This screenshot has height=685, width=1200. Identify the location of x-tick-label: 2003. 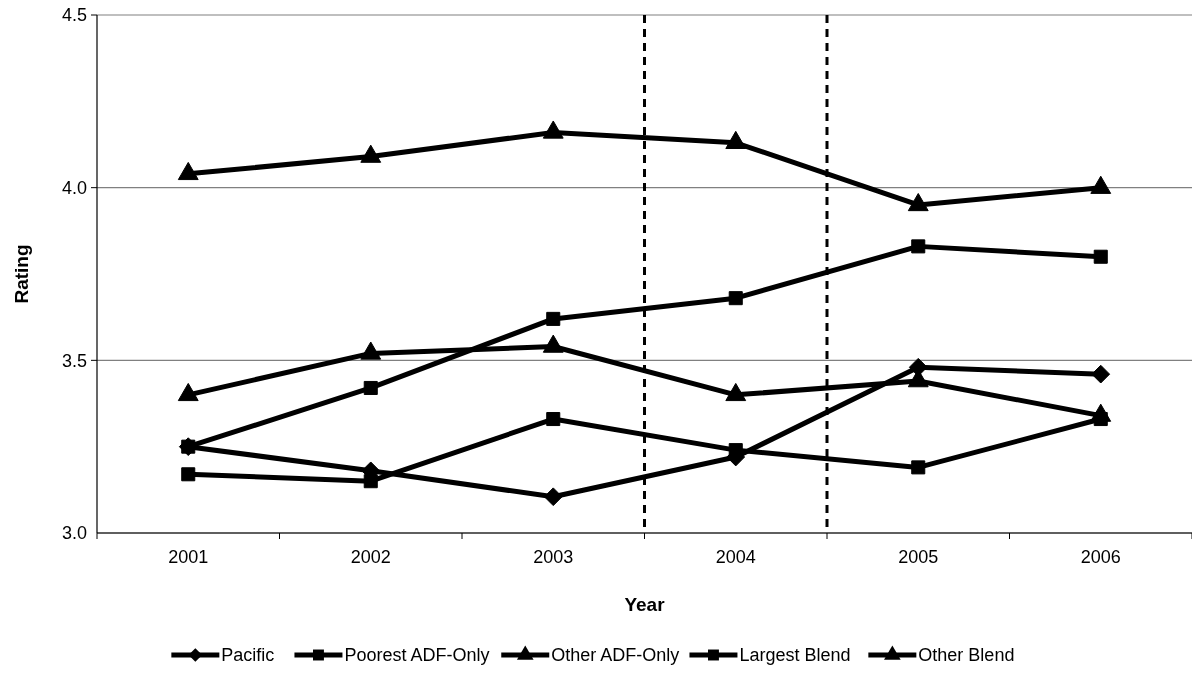
(553, 557).